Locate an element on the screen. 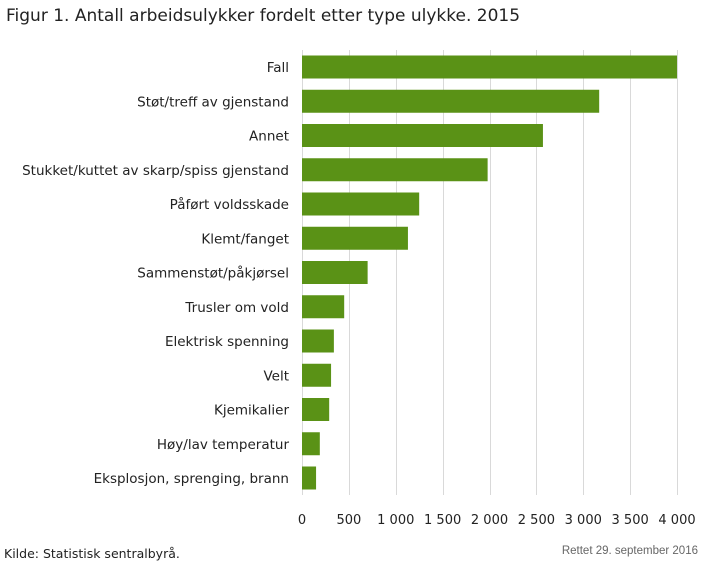  x-tick-label-3: 1 500 is located at coordinates (442, 520).